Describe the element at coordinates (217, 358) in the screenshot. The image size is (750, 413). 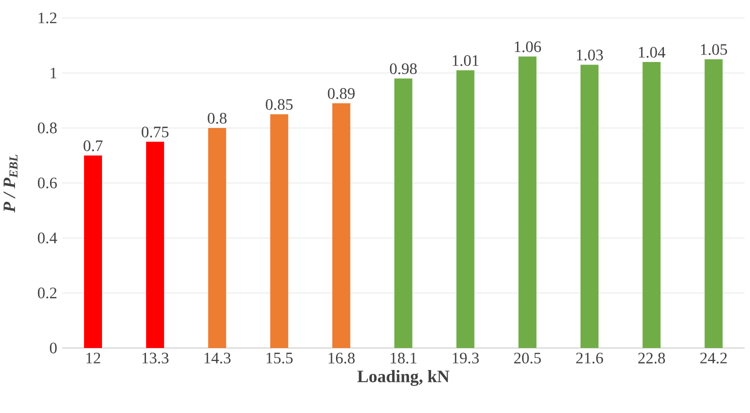
I see `x-tick-label: 14.3` at that location.